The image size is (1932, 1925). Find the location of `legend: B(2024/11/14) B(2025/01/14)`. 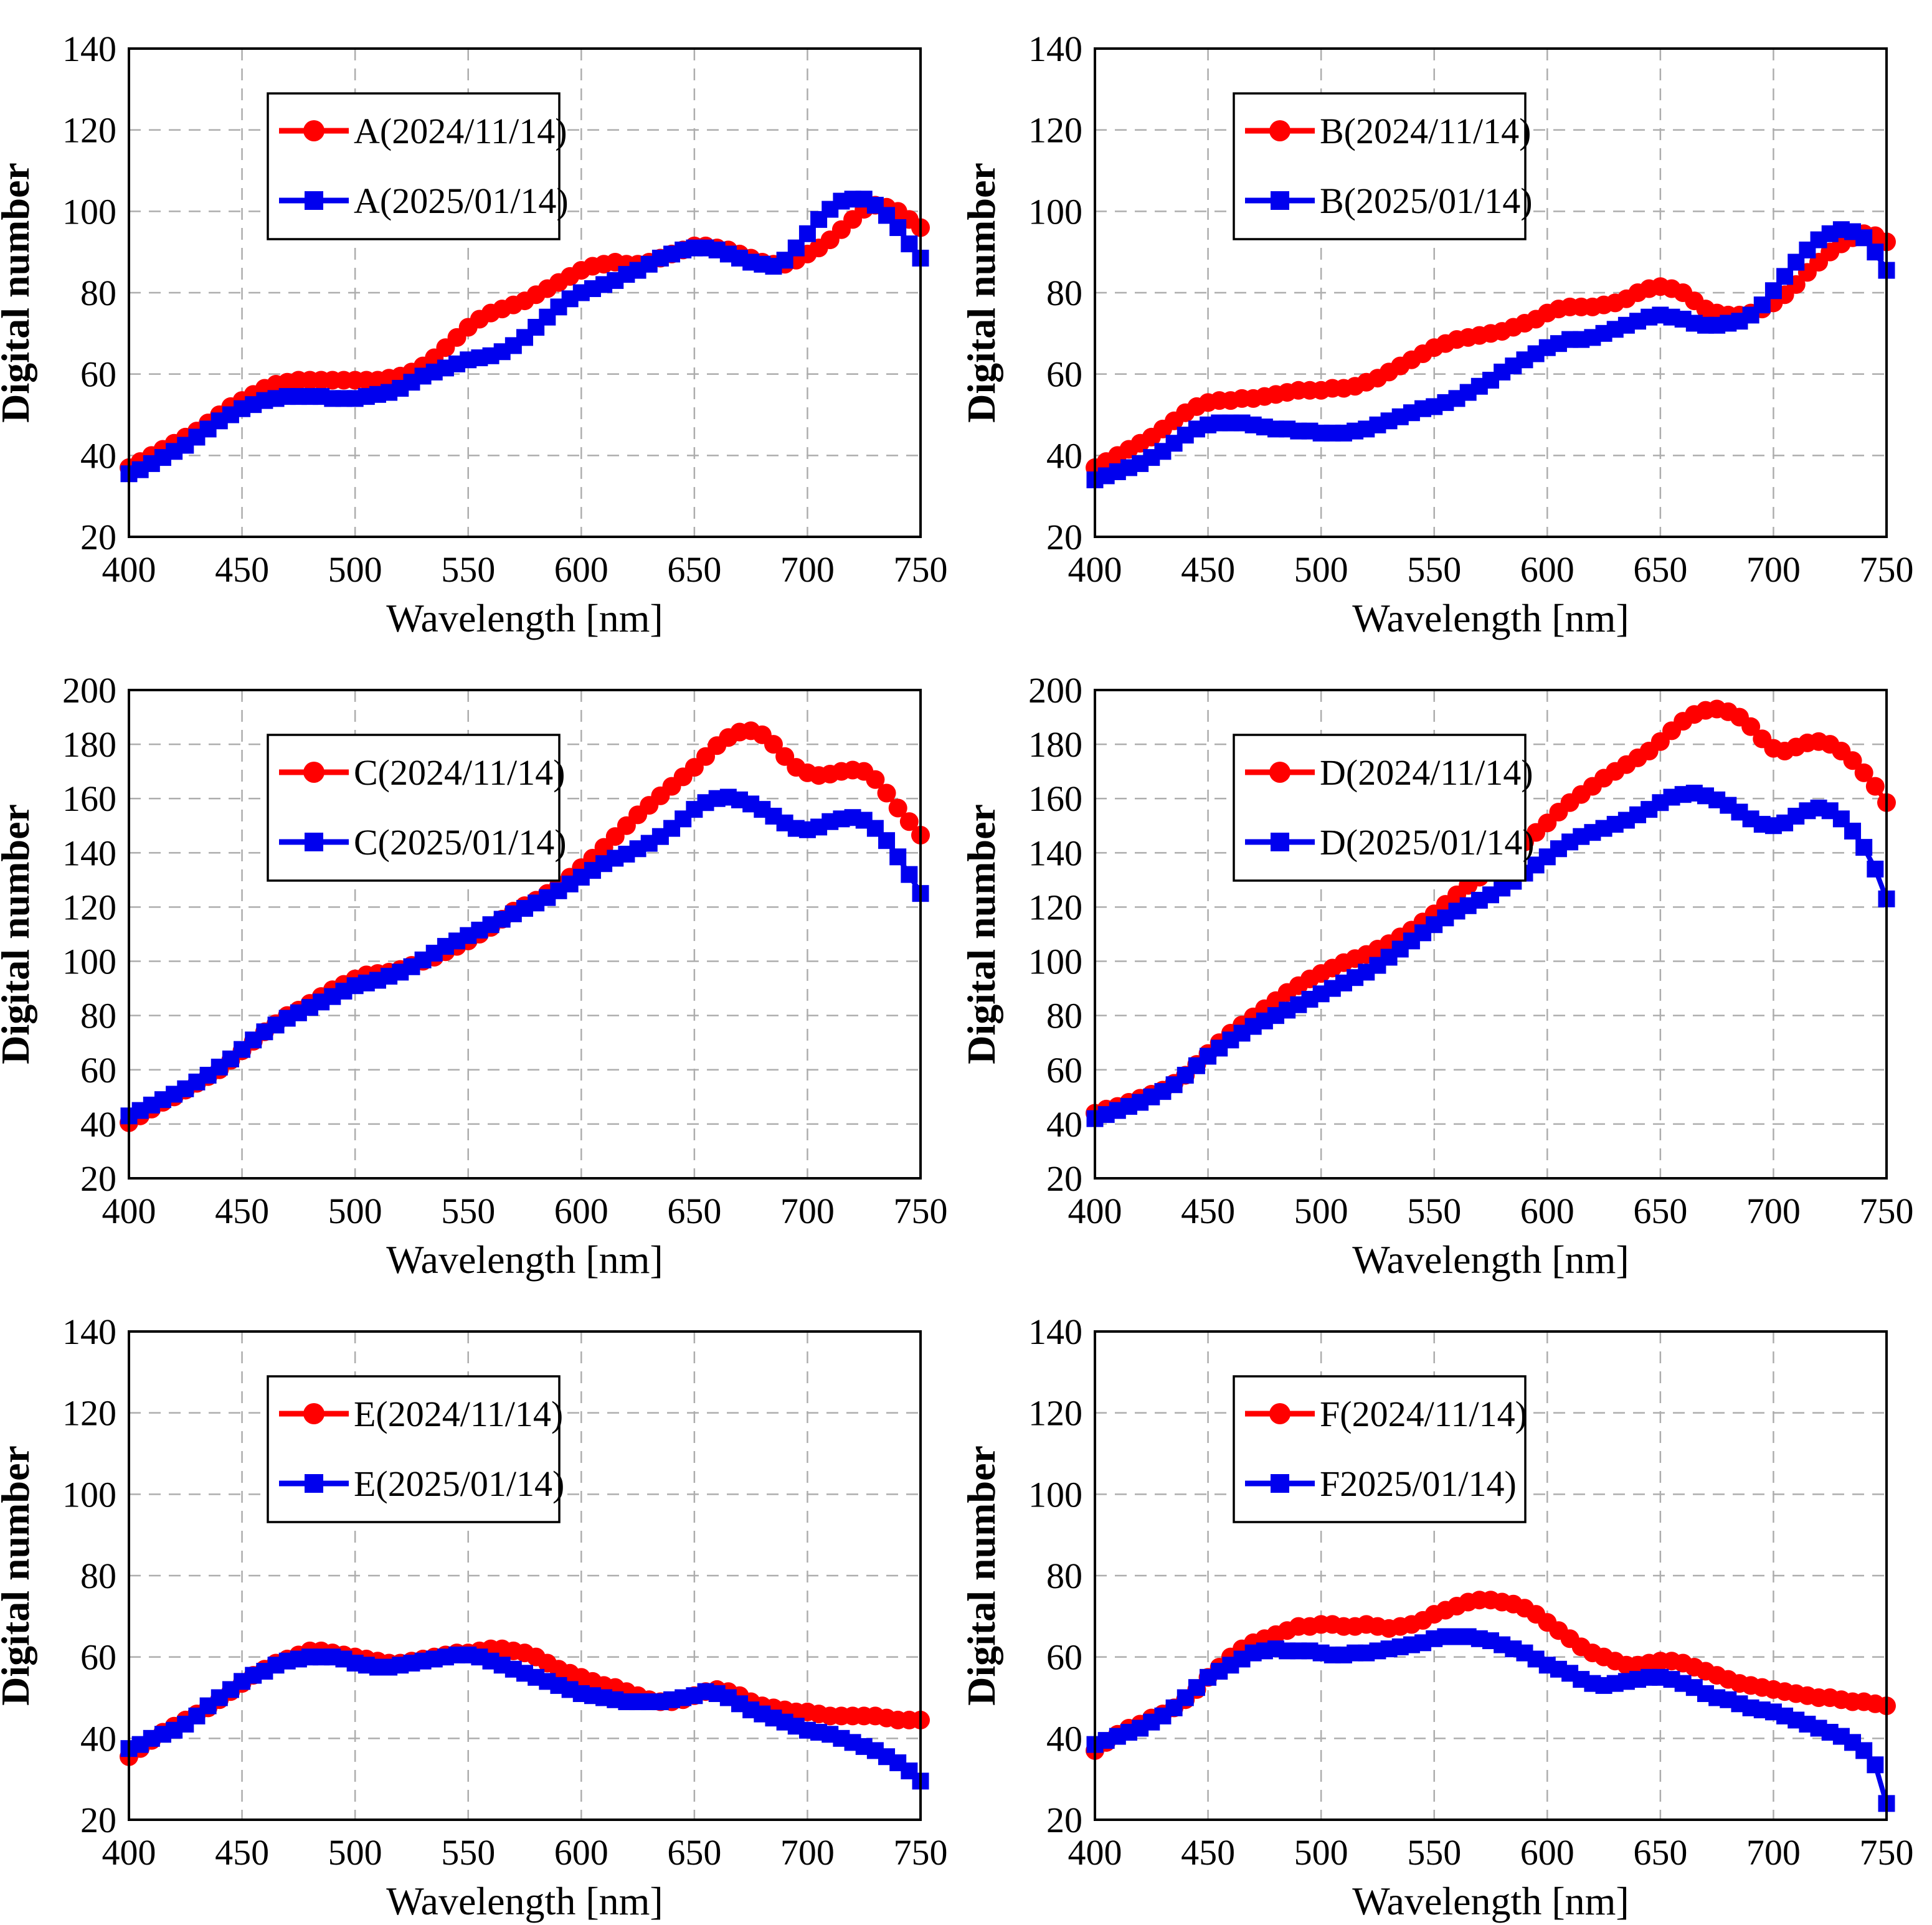

legend: B(2024/11/14) B(2025/01/14) is located at coordinates (1383, 166).